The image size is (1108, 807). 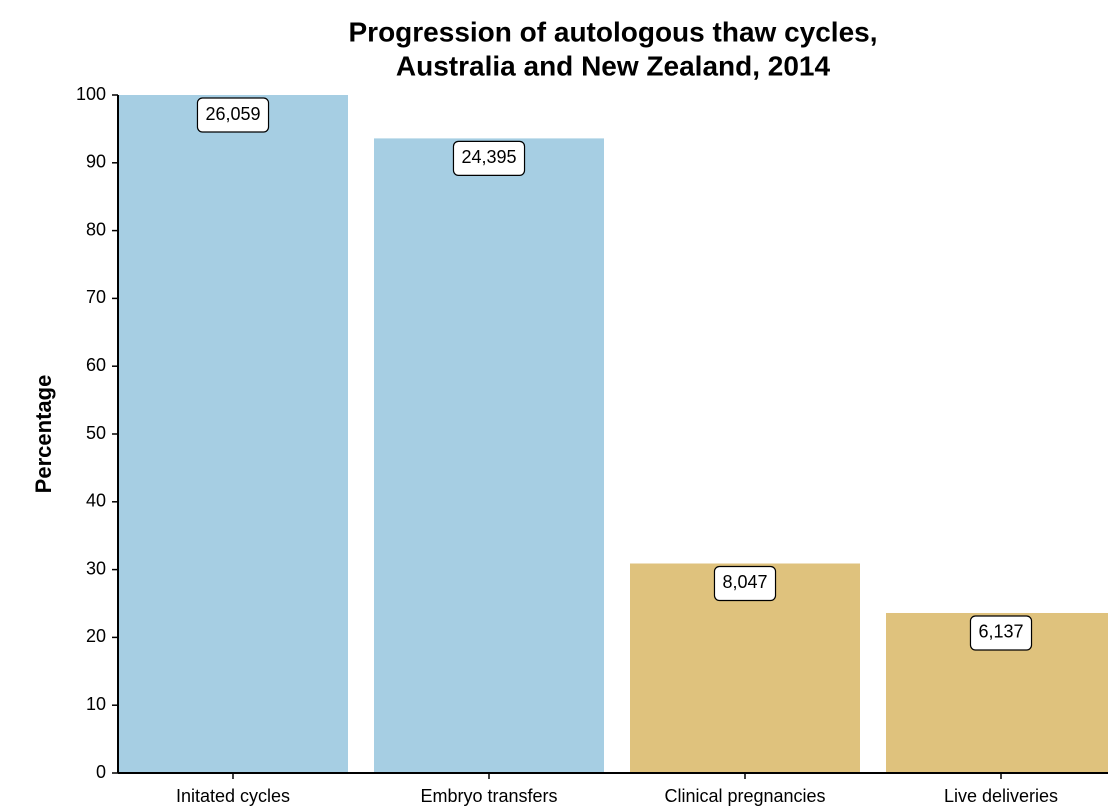 I want to click on chart-title: Australia and New Zealand, 2014, so click(x=613, y=65).